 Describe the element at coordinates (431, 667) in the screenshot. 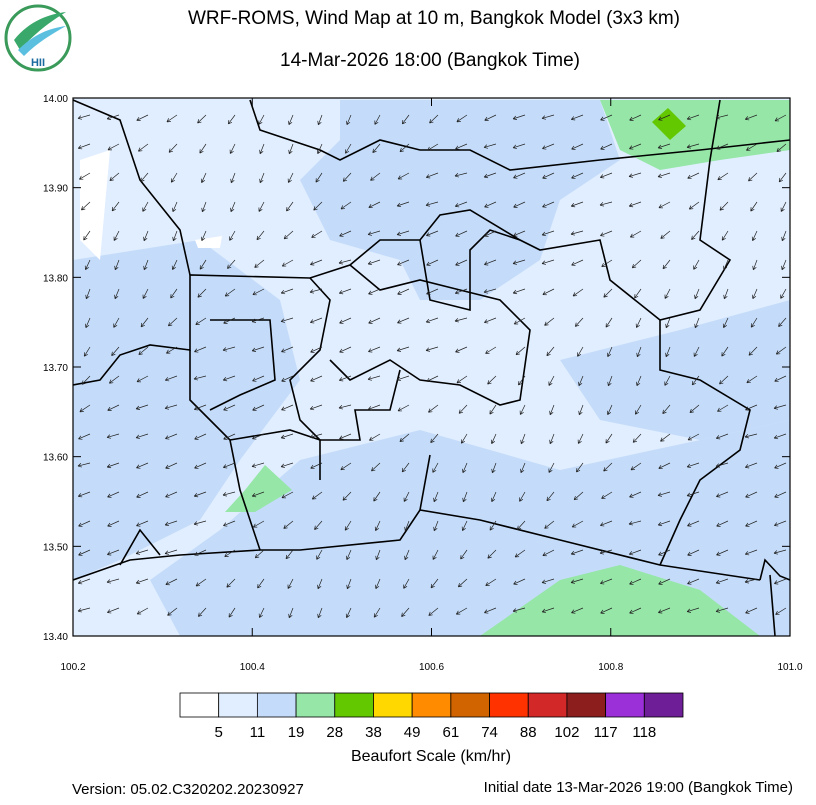

I see `x-tick-label: 100.6` at that location.